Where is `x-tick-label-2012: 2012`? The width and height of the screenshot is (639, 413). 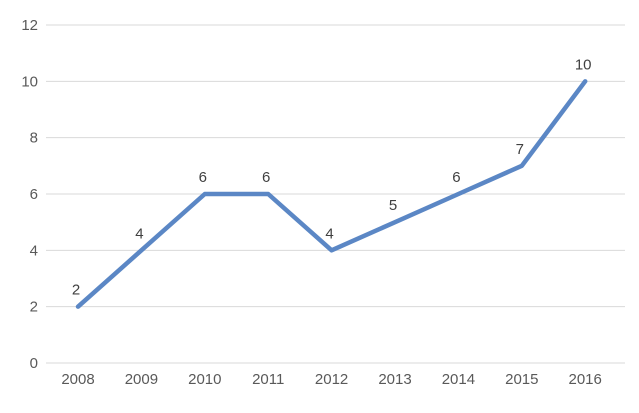
x-tick-label-2012: 2012 is located at coordinates (331, 379).